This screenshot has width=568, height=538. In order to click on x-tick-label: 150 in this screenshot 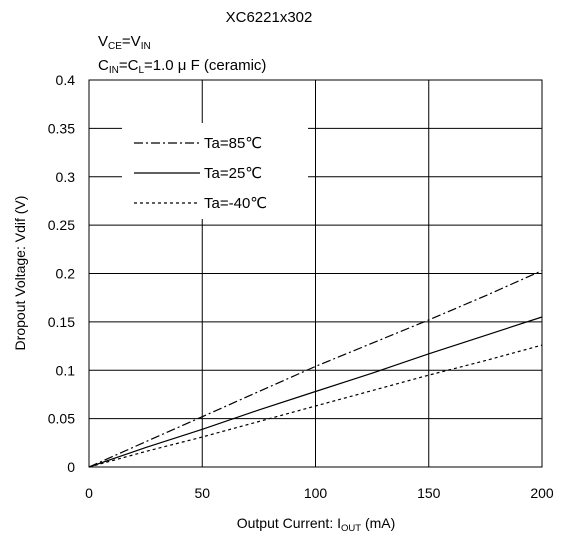, I will do `click(429, 493)`.